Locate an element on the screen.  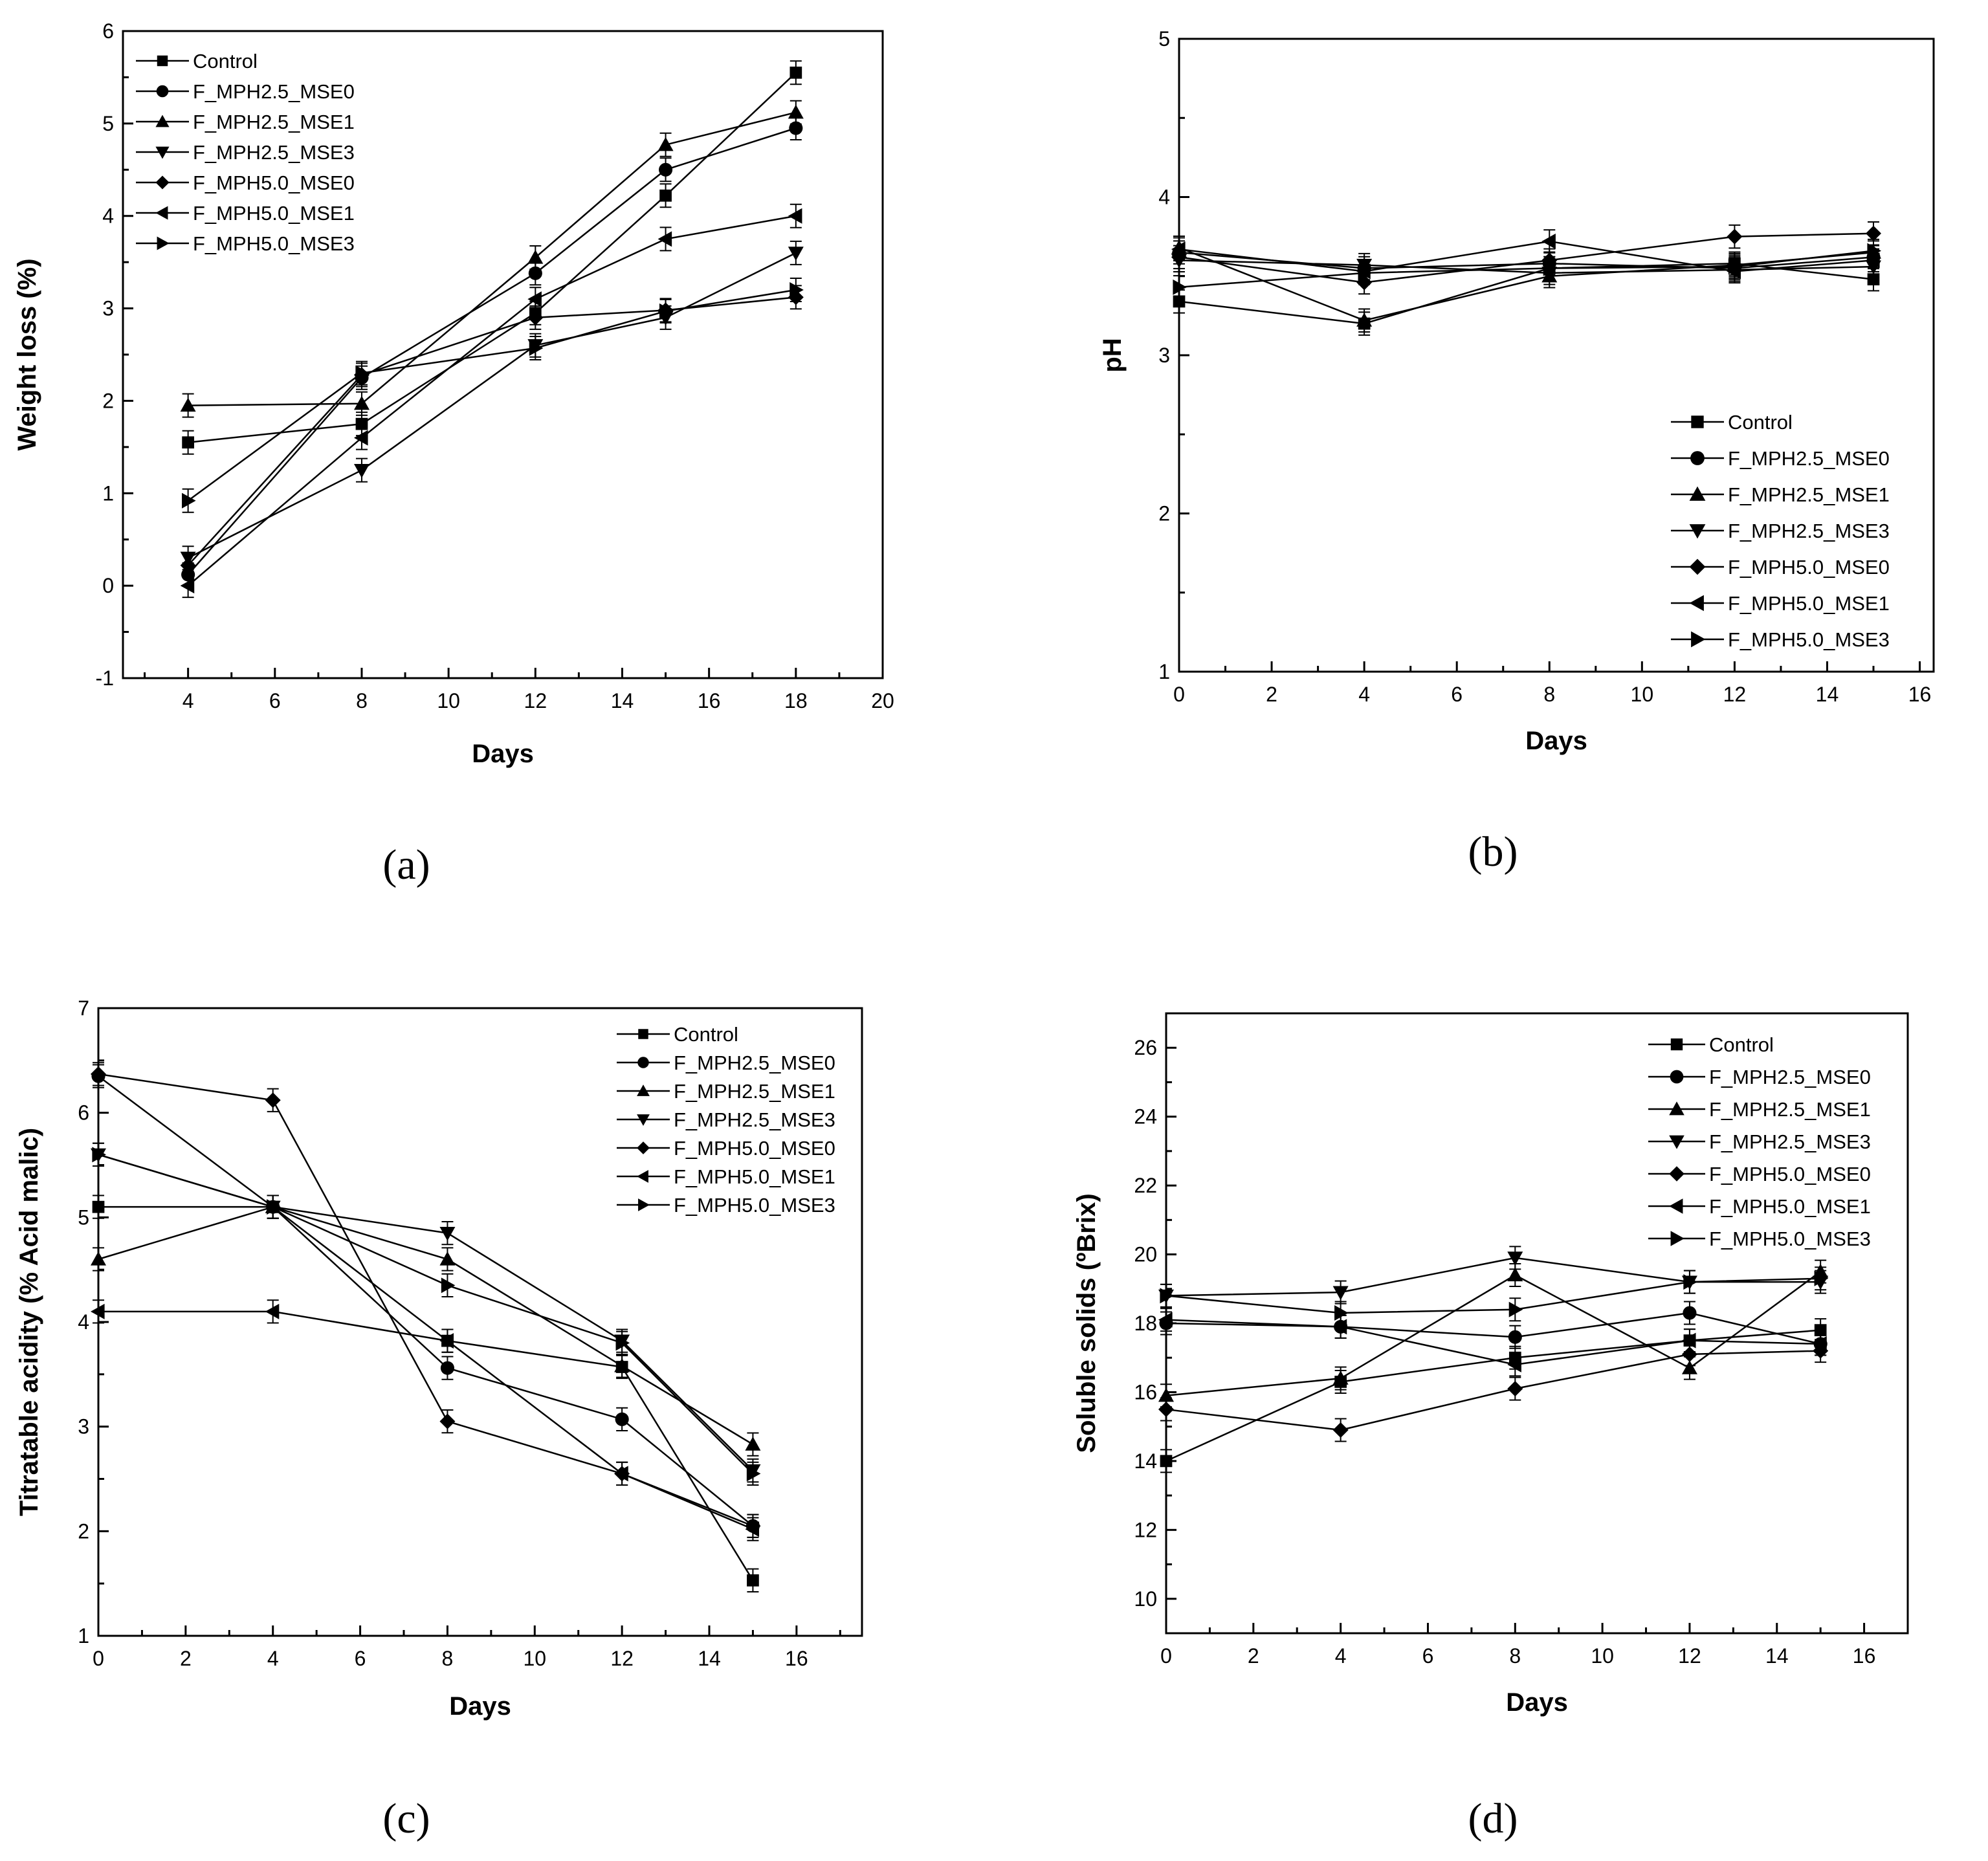
legend-label: F_MPH2.5_MSE0 is located at coordinates (1809, 458).